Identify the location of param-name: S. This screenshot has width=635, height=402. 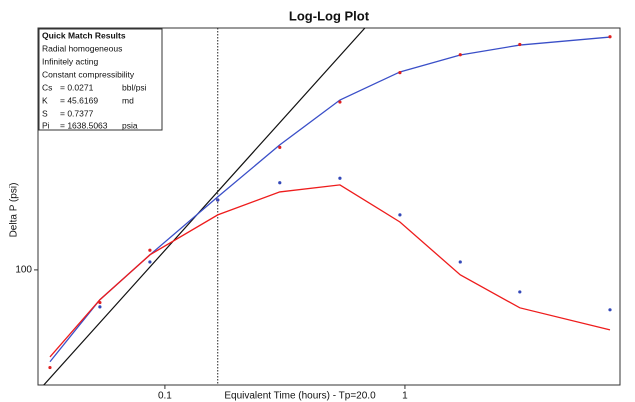
(45, 113).